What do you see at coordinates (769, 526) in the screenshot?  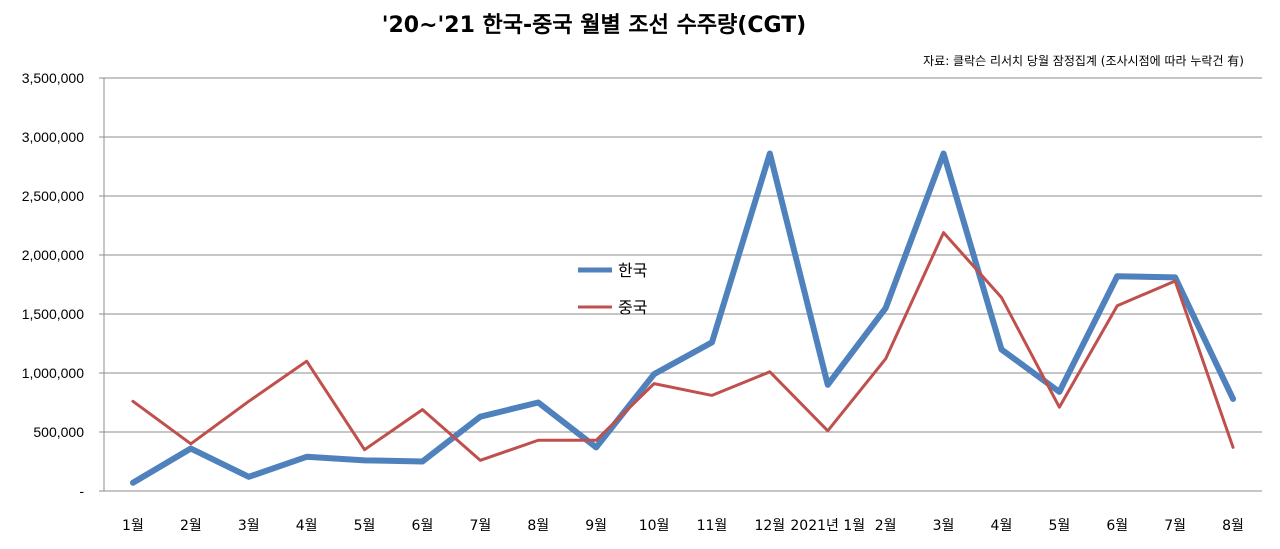 I see `x-tick-label: 12월` at bounding box center [769, 526].